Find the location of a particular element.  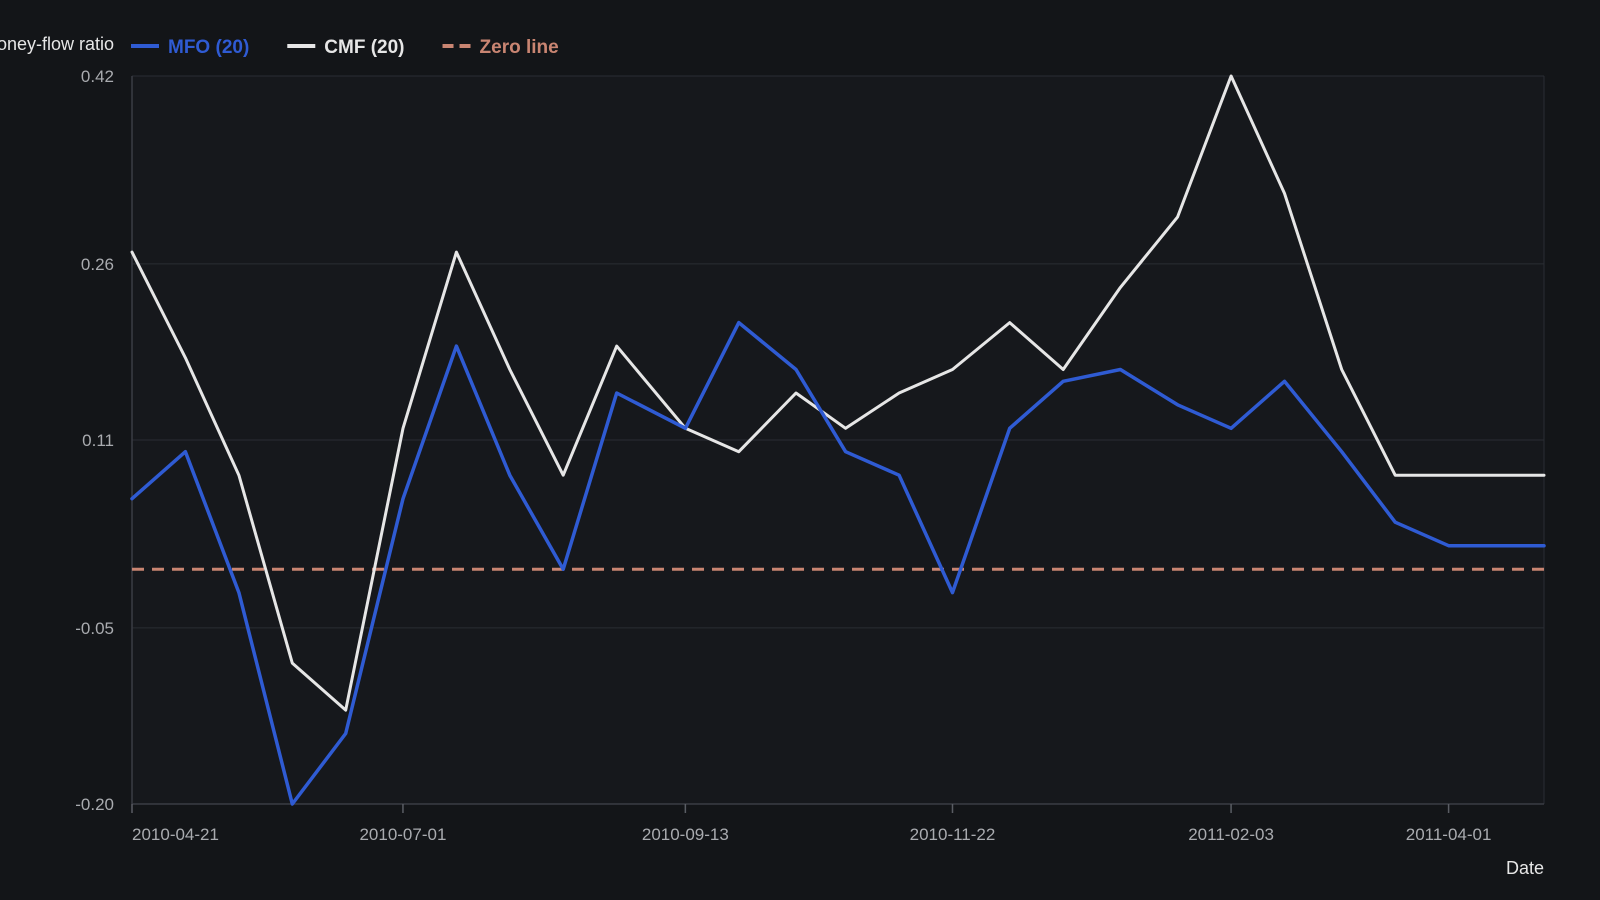

x-tick-label: 2010-09-13 is located at coordinates (685, 834).